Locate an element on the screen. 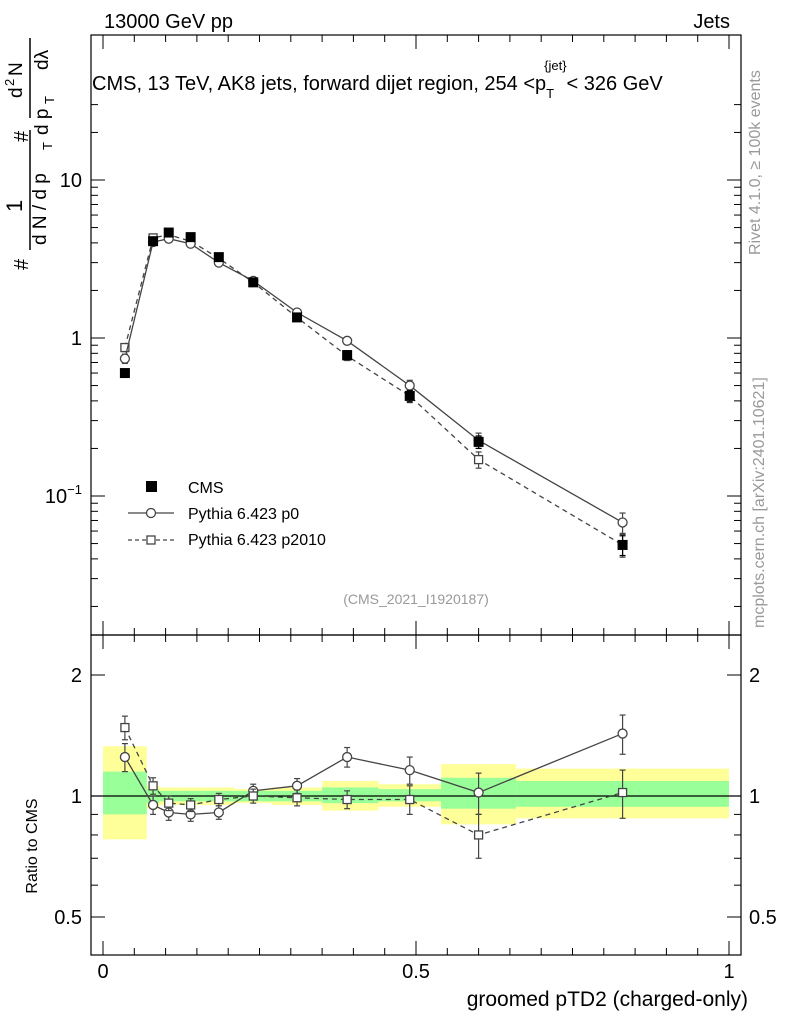 Image resolution: width=786 pixels, height=1024 pixels. x-tick-label: 0 is located at coordinates (102, 972).